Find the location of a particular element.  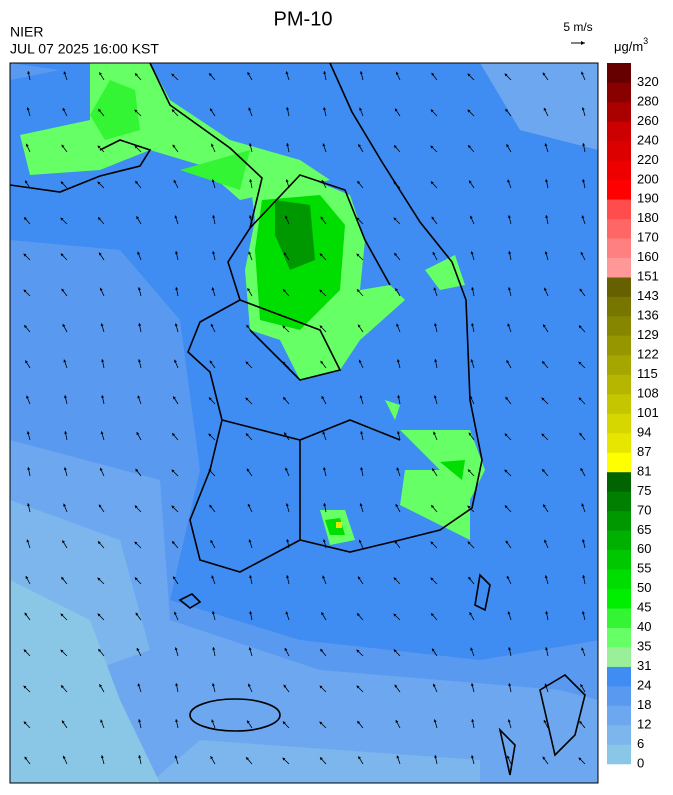

colorbar-label: 320 is located at coordinates (648, 81).